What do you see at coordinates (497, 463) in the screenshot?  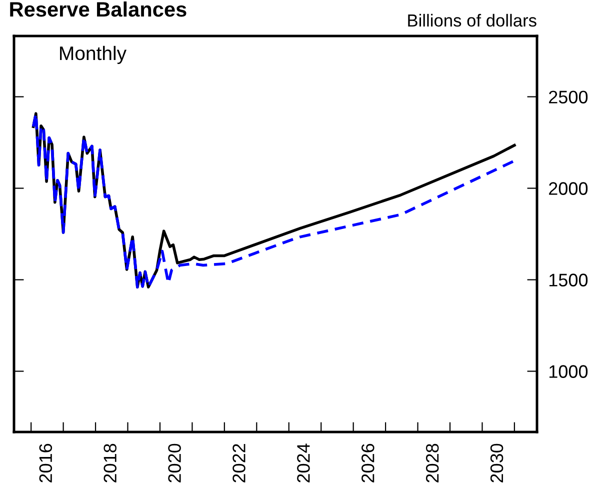 I see `x-tick-label: 2030` at bounding box center [497, 463].